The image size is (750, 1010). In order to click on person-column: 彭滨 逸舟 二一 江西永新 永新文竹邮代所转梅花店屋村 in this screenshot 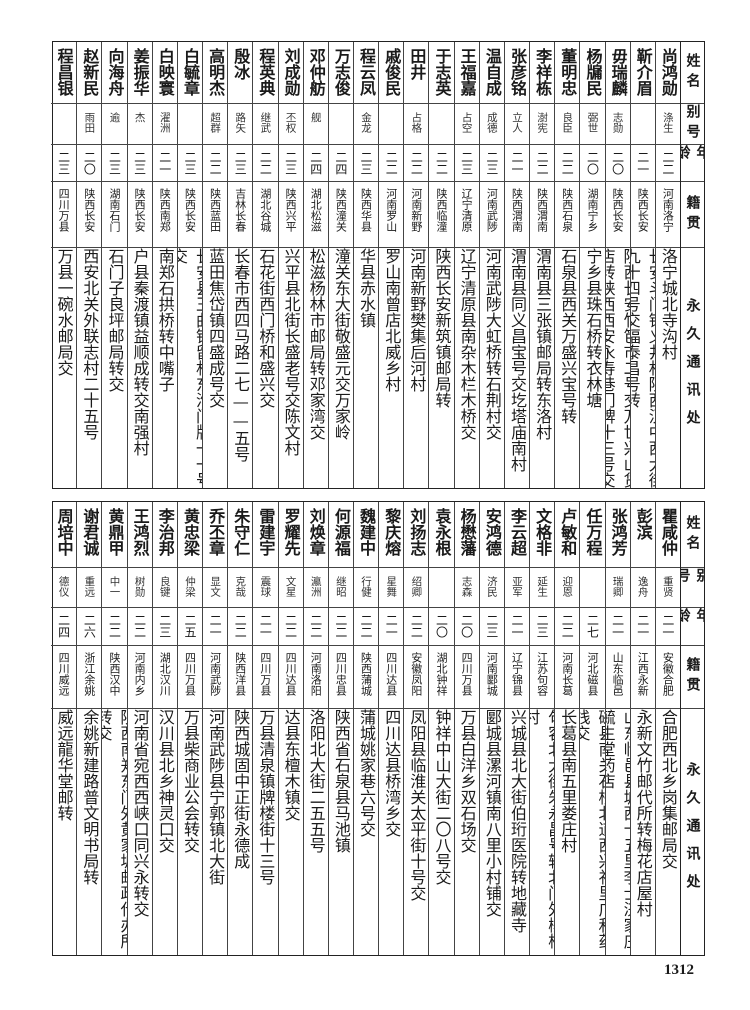, I will do `click(642, 728)`.